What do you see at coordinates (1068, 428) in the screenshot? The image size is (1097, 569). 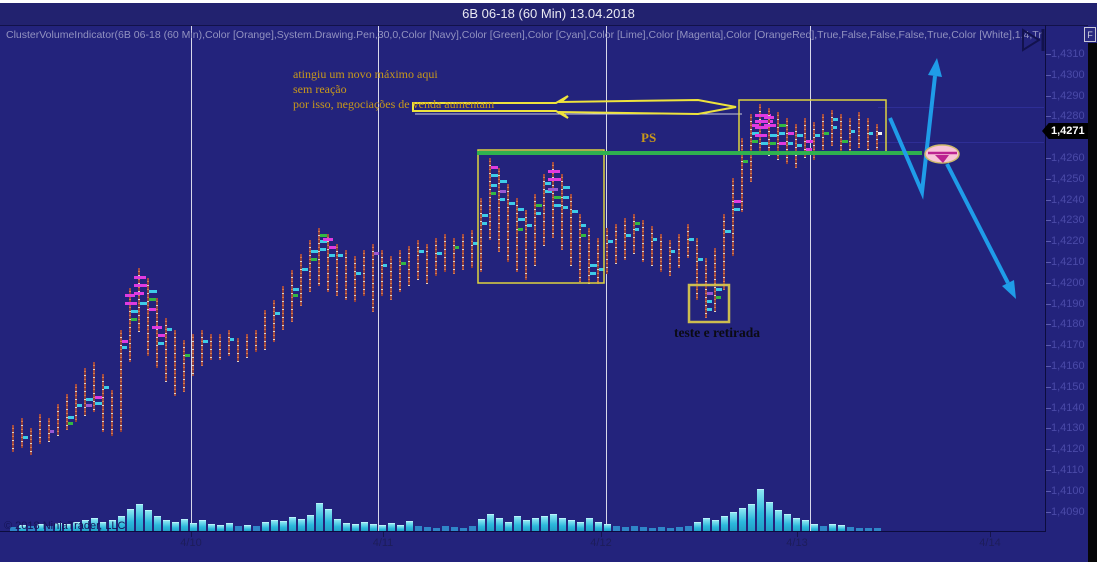 I see `price-label: 1,4130` at bounding box center [1068, 428].